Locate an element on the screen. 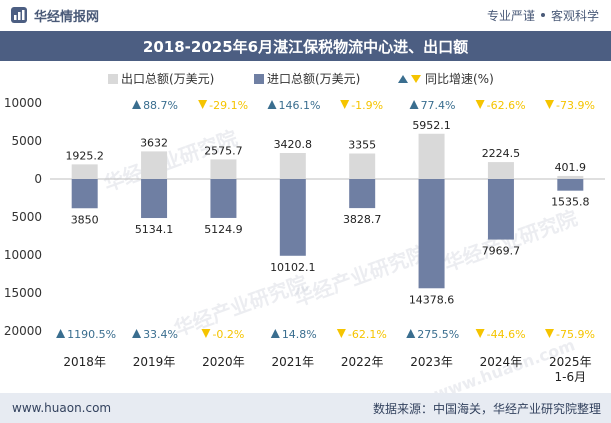 This screenshot has height=423, width=611. chart-title: 2018-2025年6月湛江保税物流中心进、出口额 is located at coordinates (305, 46).